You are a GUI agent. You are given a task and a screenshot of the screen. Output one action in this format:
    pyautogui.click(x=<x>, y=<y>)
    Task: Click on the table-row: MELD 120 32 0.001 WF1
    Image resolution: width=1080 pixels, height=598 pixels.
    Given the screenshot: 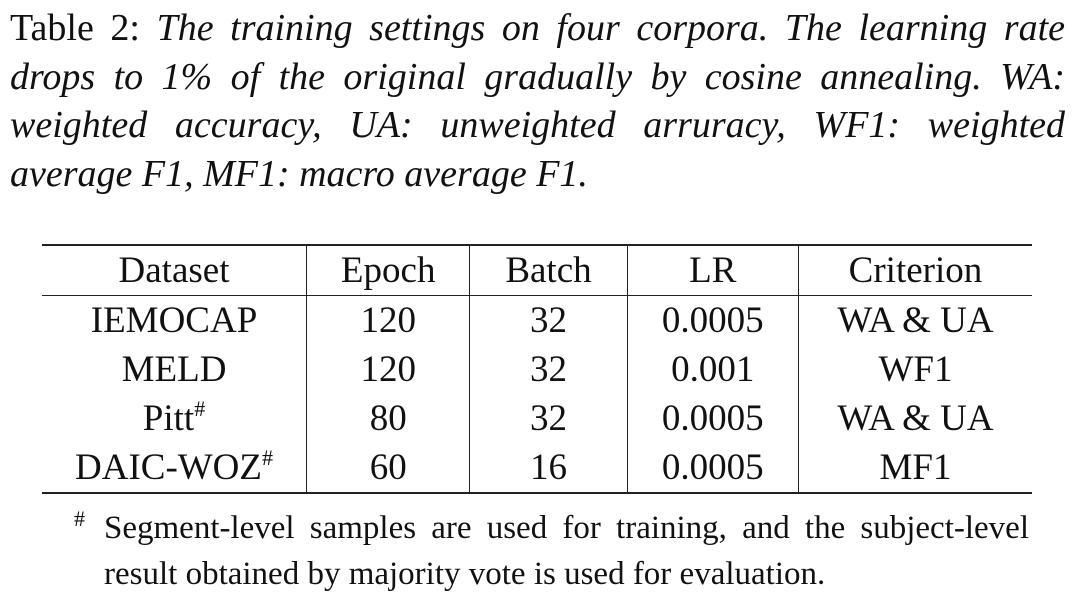 What is the action you would take?
    pyautogui.click(x=537, y=369)
    